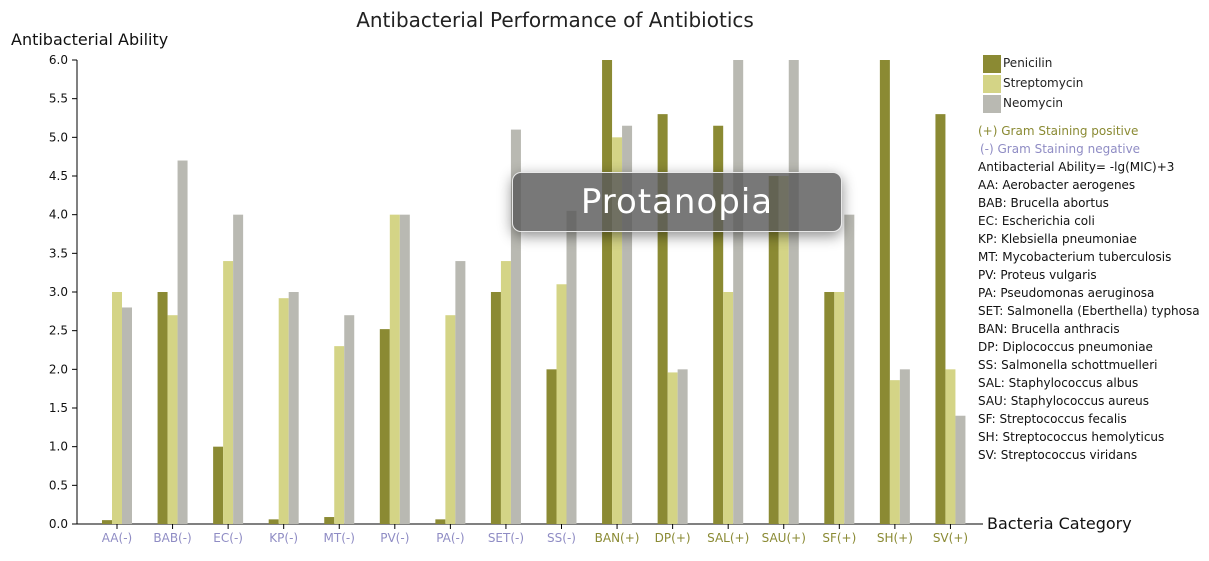 This screenshot has width=1209, height=561. I want to click on x-tick-label: DP(+), so click(673, 538).